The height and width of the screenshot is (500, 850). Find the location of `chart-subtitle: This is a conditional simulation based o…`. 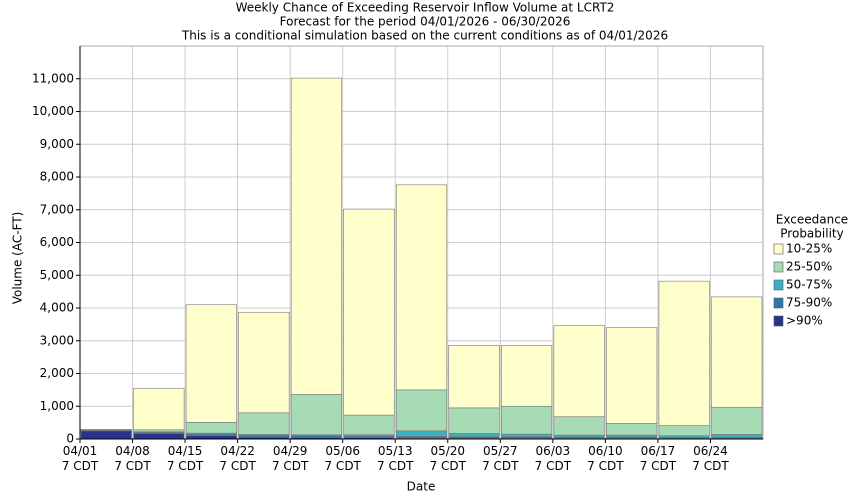

chart-subtitle: This is a conditional simulation based o… is located at coordinates (424, 36).